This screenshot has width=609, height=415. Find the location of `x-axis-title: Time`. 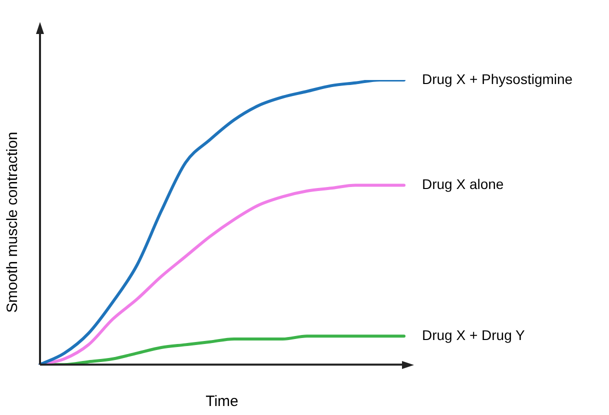

x-axis-title: Time is located at coordinates (222, 401).